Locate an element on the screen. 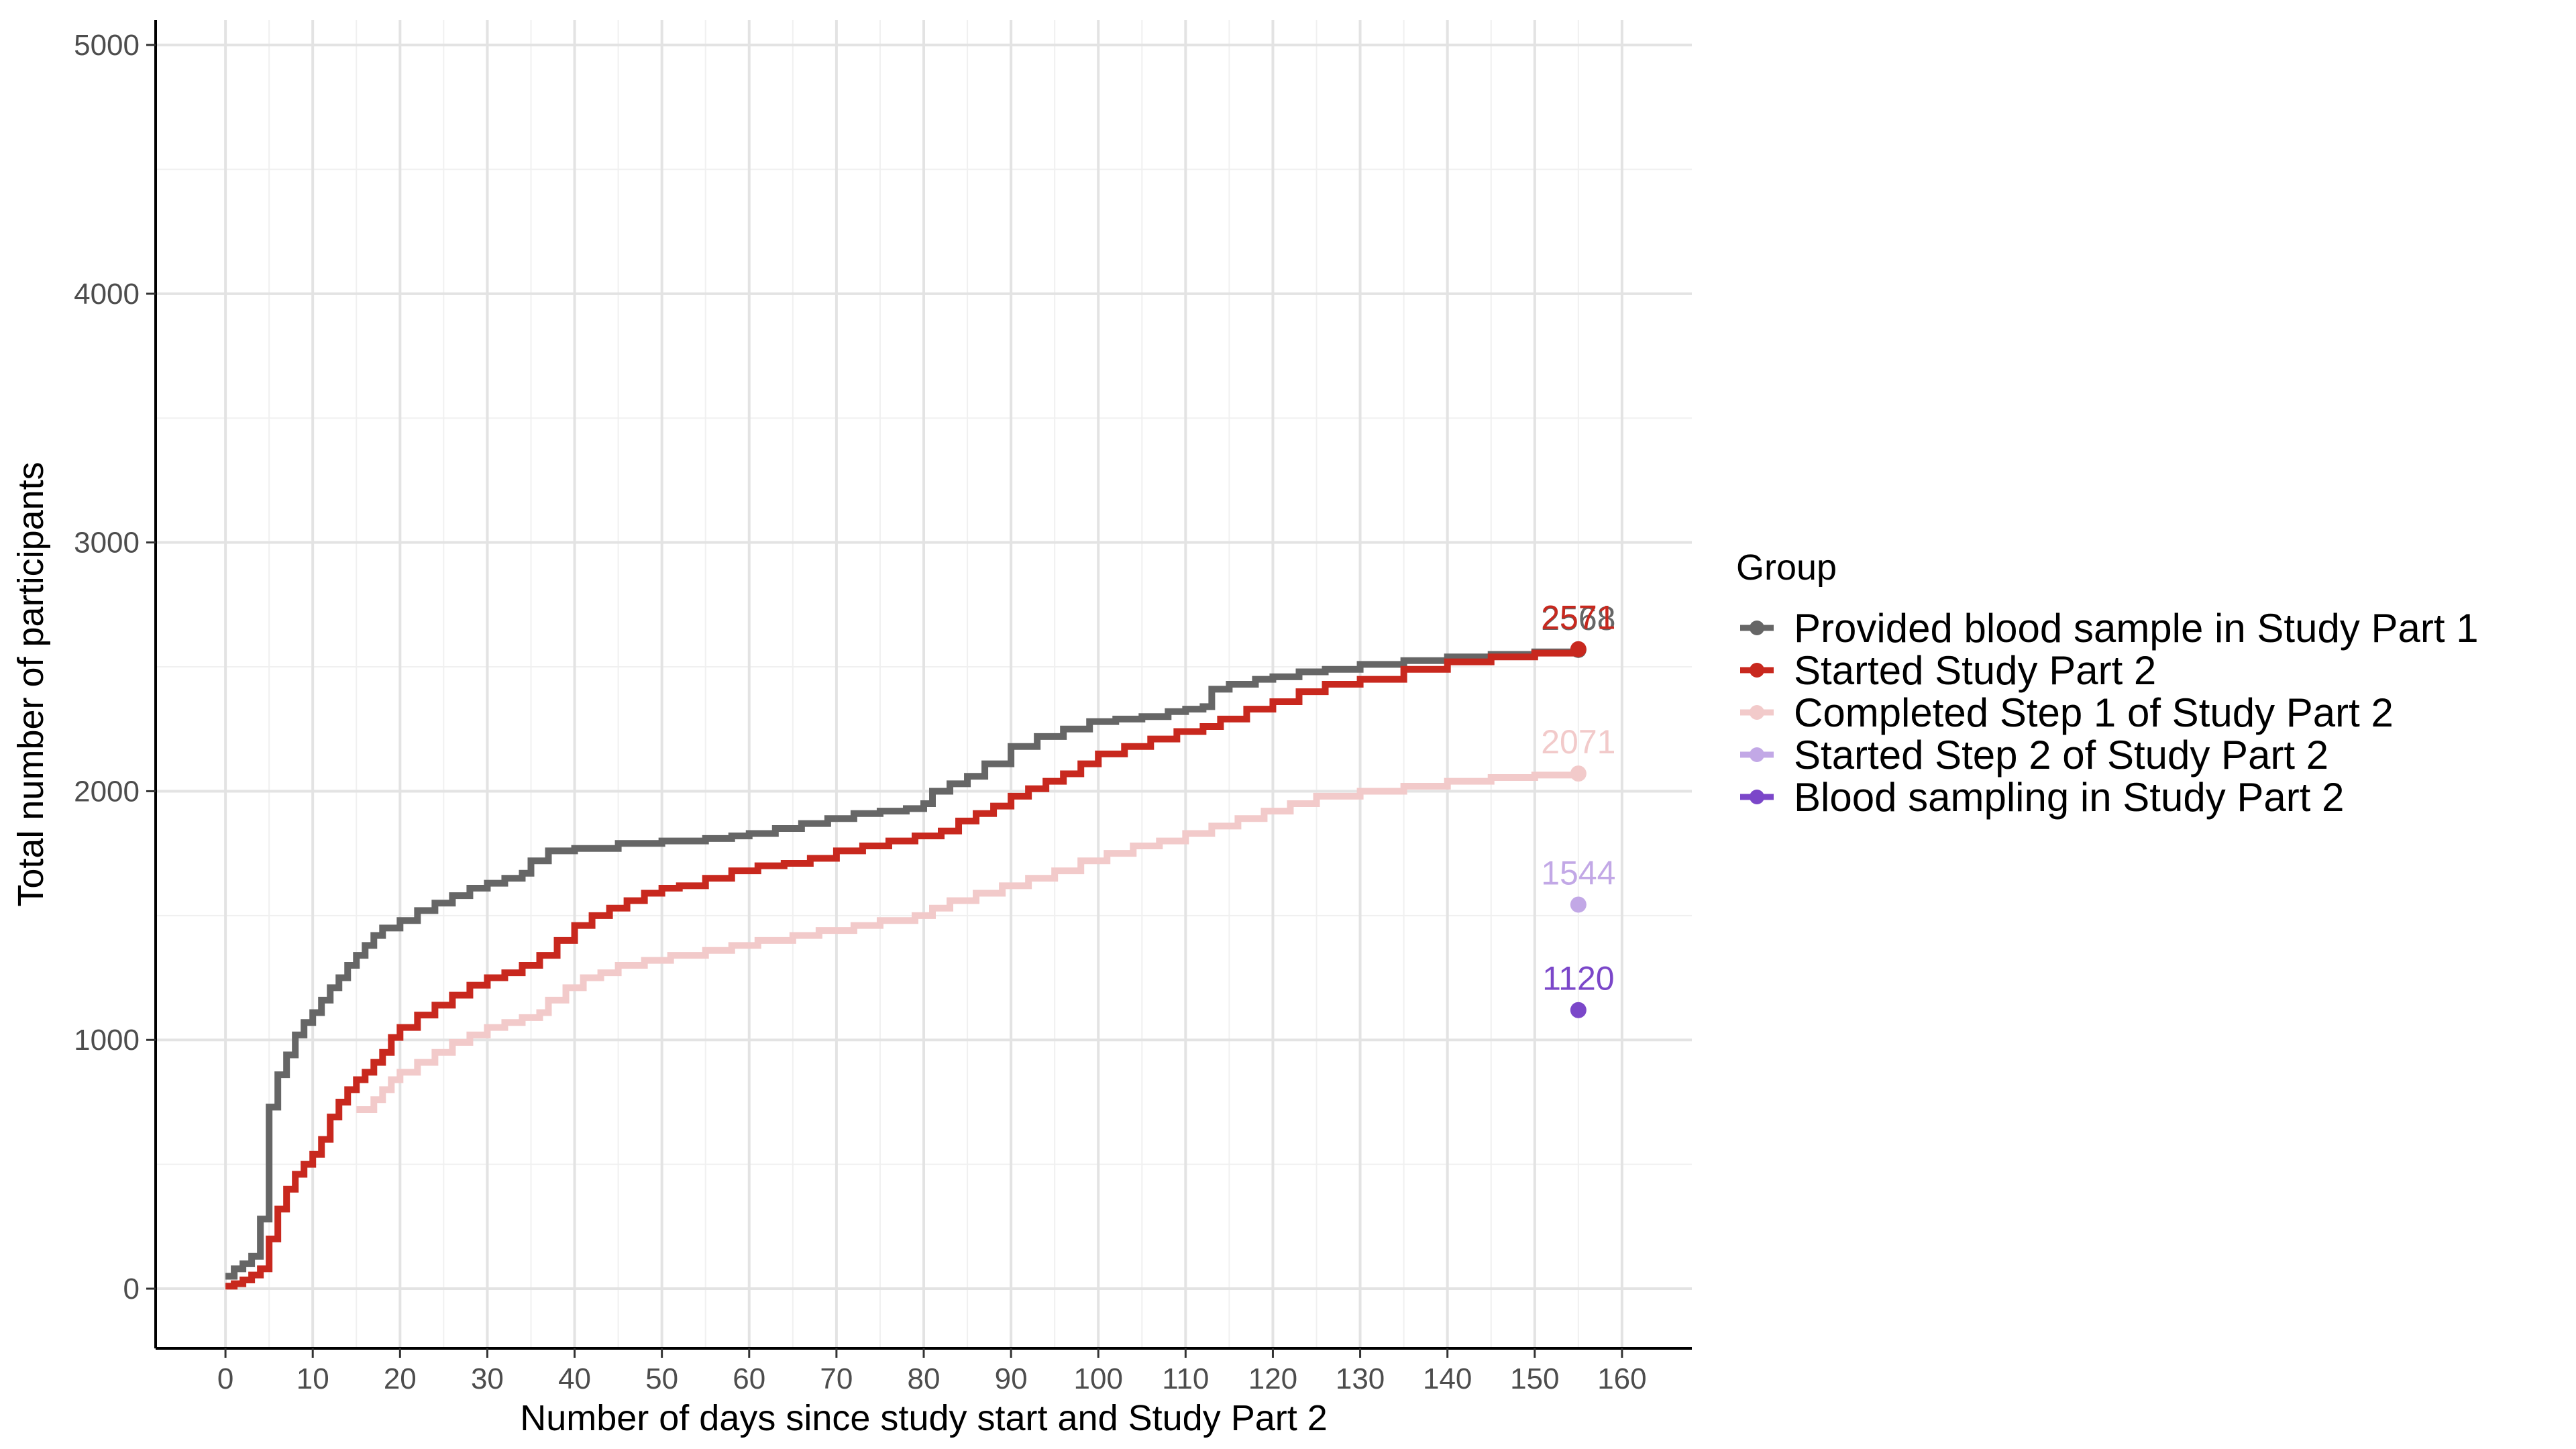 This screenshot has height=1449, width=2576. series-3-line is located at coordinates (969, 942).